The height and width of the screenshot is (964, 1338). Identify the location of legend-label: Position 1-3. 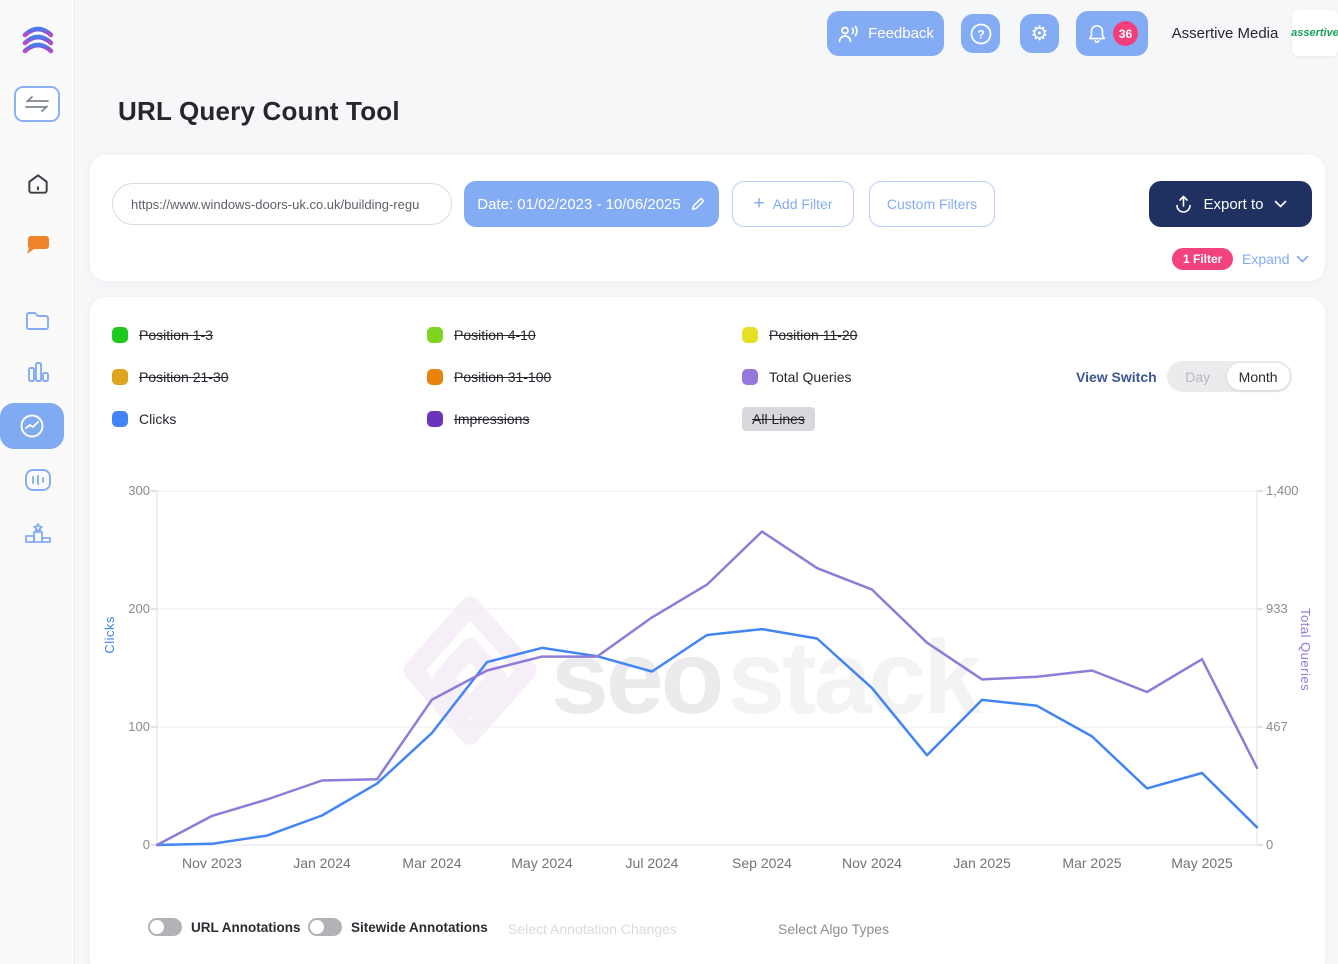
(176, 335).